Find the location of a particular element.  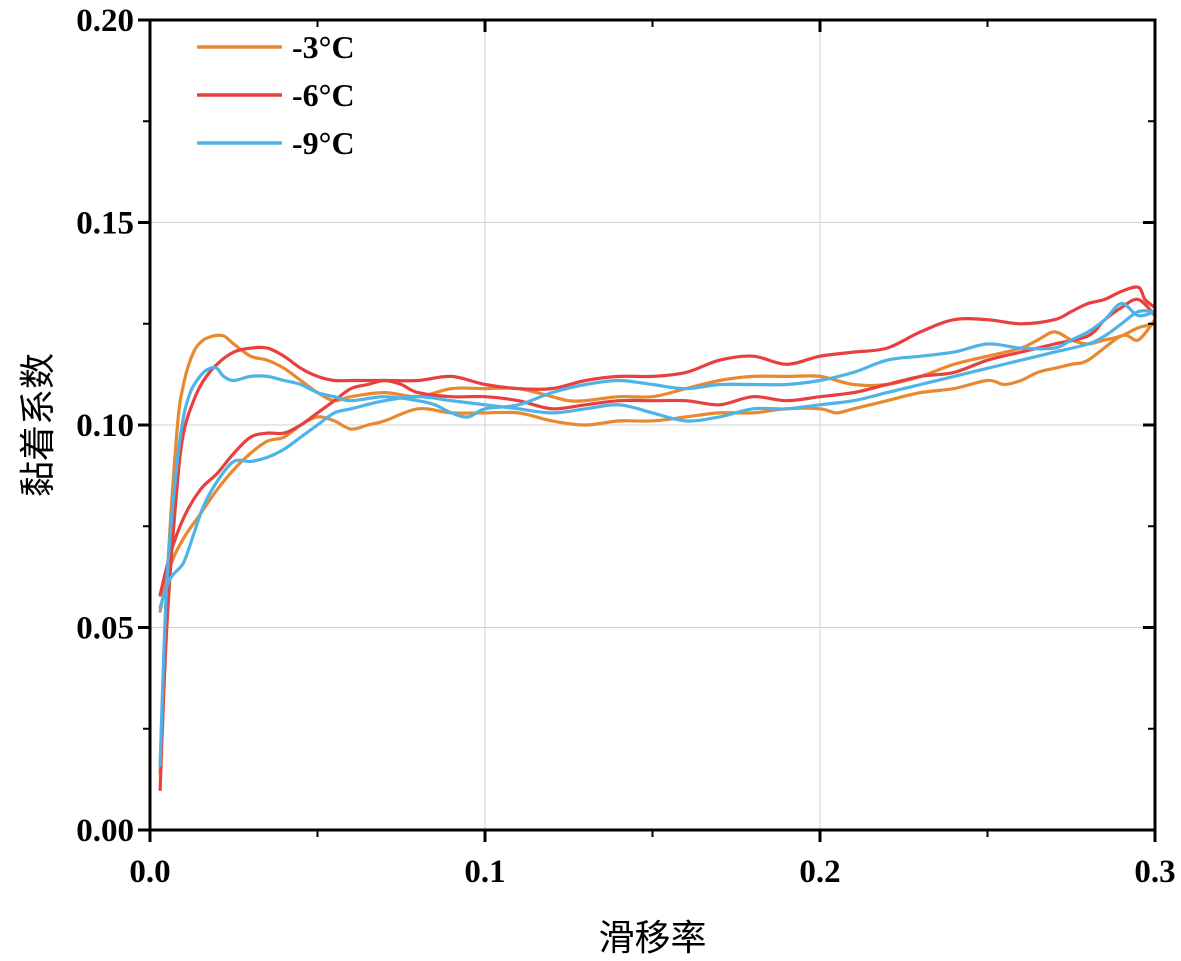

x-axis-title: 滑移率 is located at coordinates (652, 938).